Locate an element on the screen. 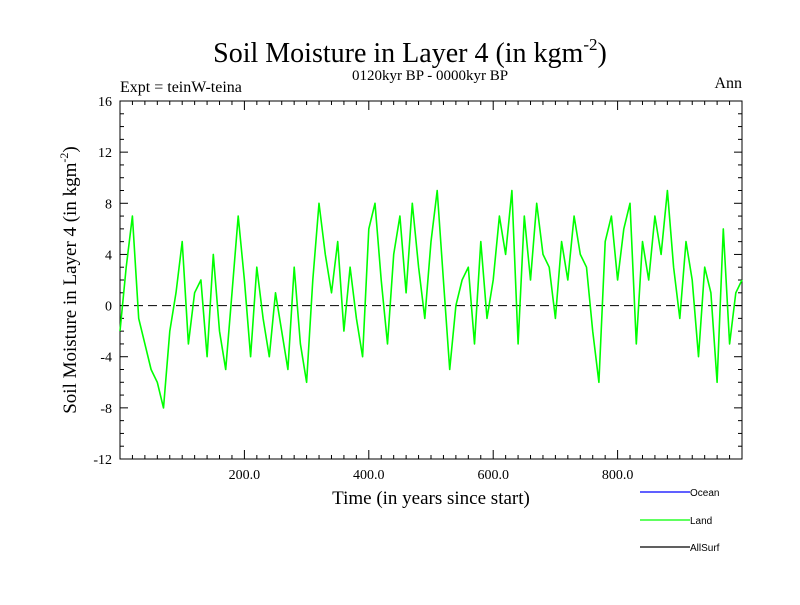 Image resolution: width=800 pixels, height=605 pixels. y-tick-label: -12 is located at coordinates (102, 460).